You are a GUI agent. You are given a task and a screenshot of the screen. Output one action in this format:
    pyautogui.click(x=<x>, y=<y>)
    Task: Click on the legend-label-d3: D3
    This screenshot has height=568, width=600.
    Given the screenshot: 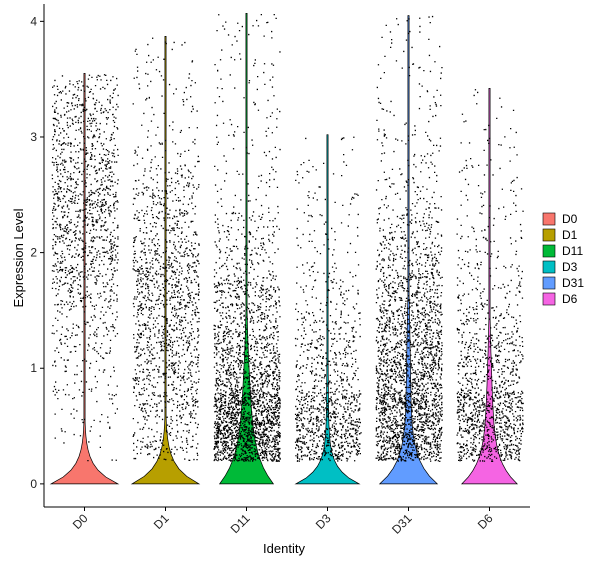 What is the action you would take?
    pyautogui.click(x=570, y=267)
    